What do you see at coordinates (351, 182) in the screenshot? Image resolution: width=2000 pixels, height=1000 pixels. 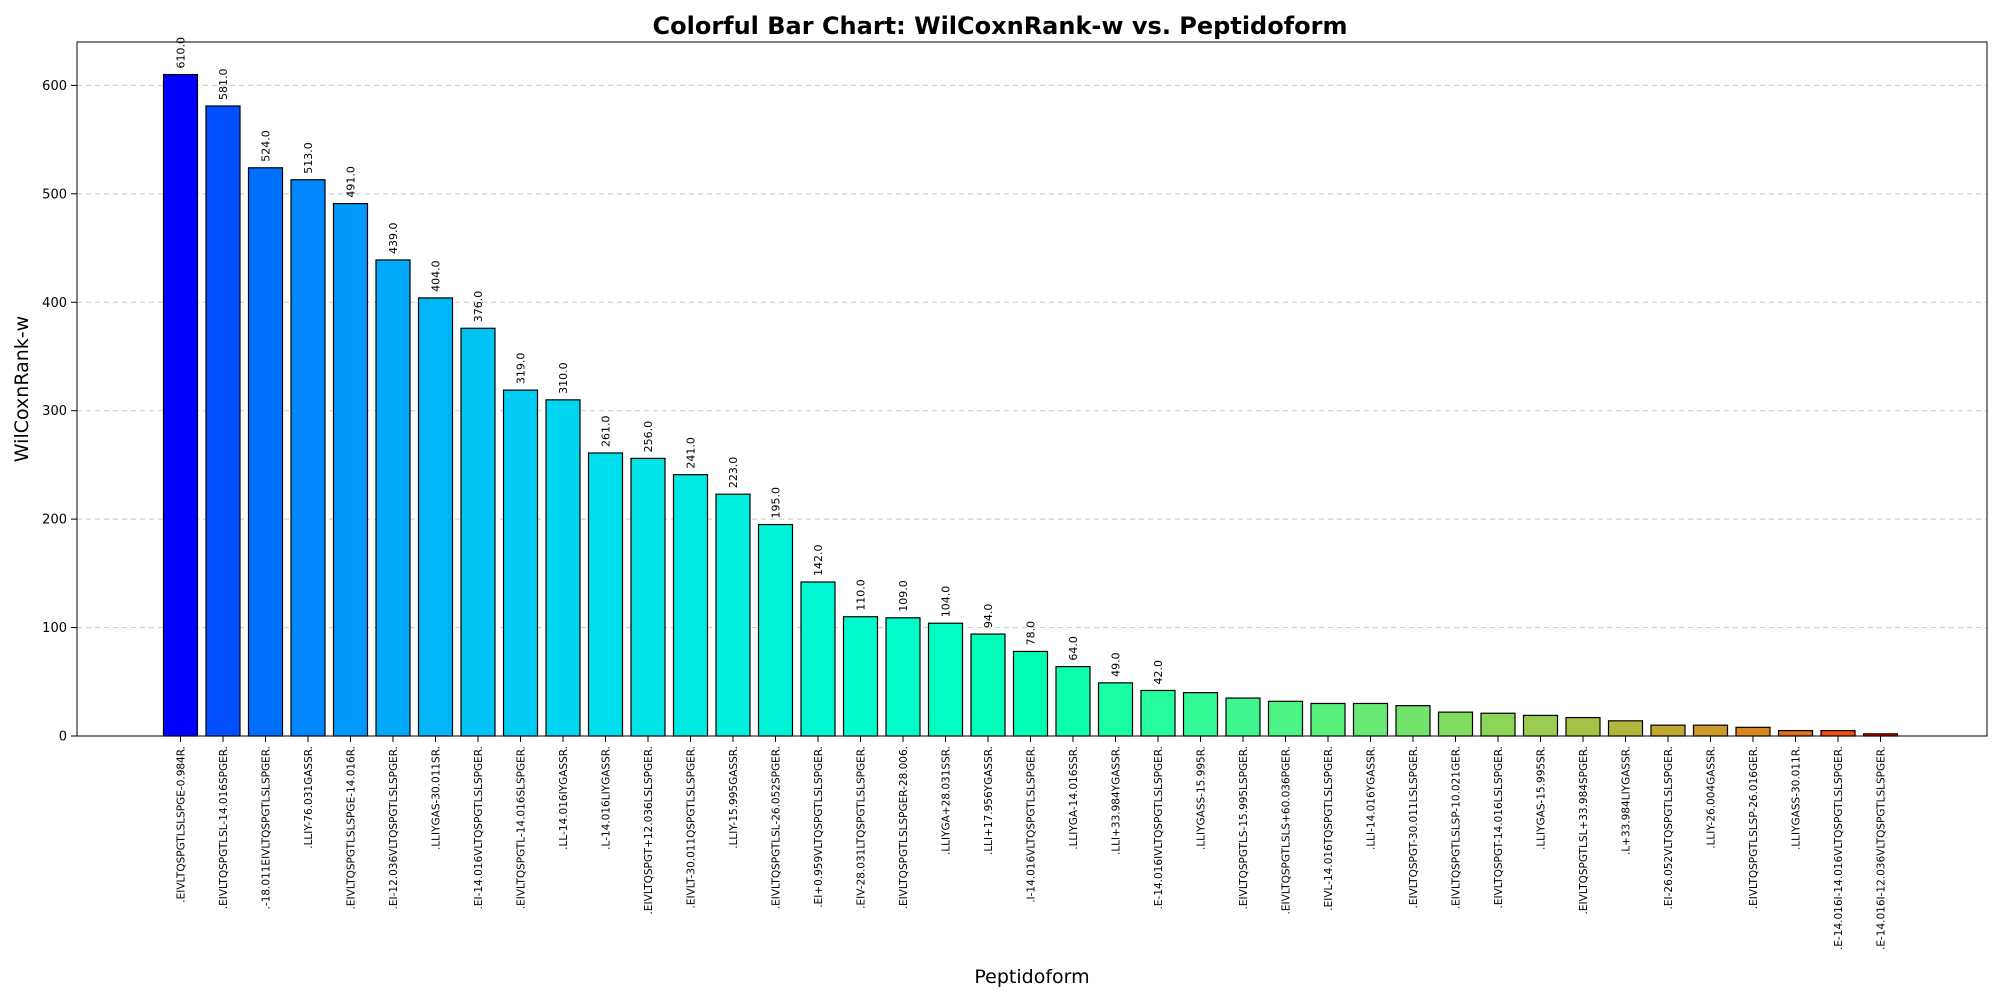 I see `bar-value-label: 491.0` at bounding box center [351, 182].